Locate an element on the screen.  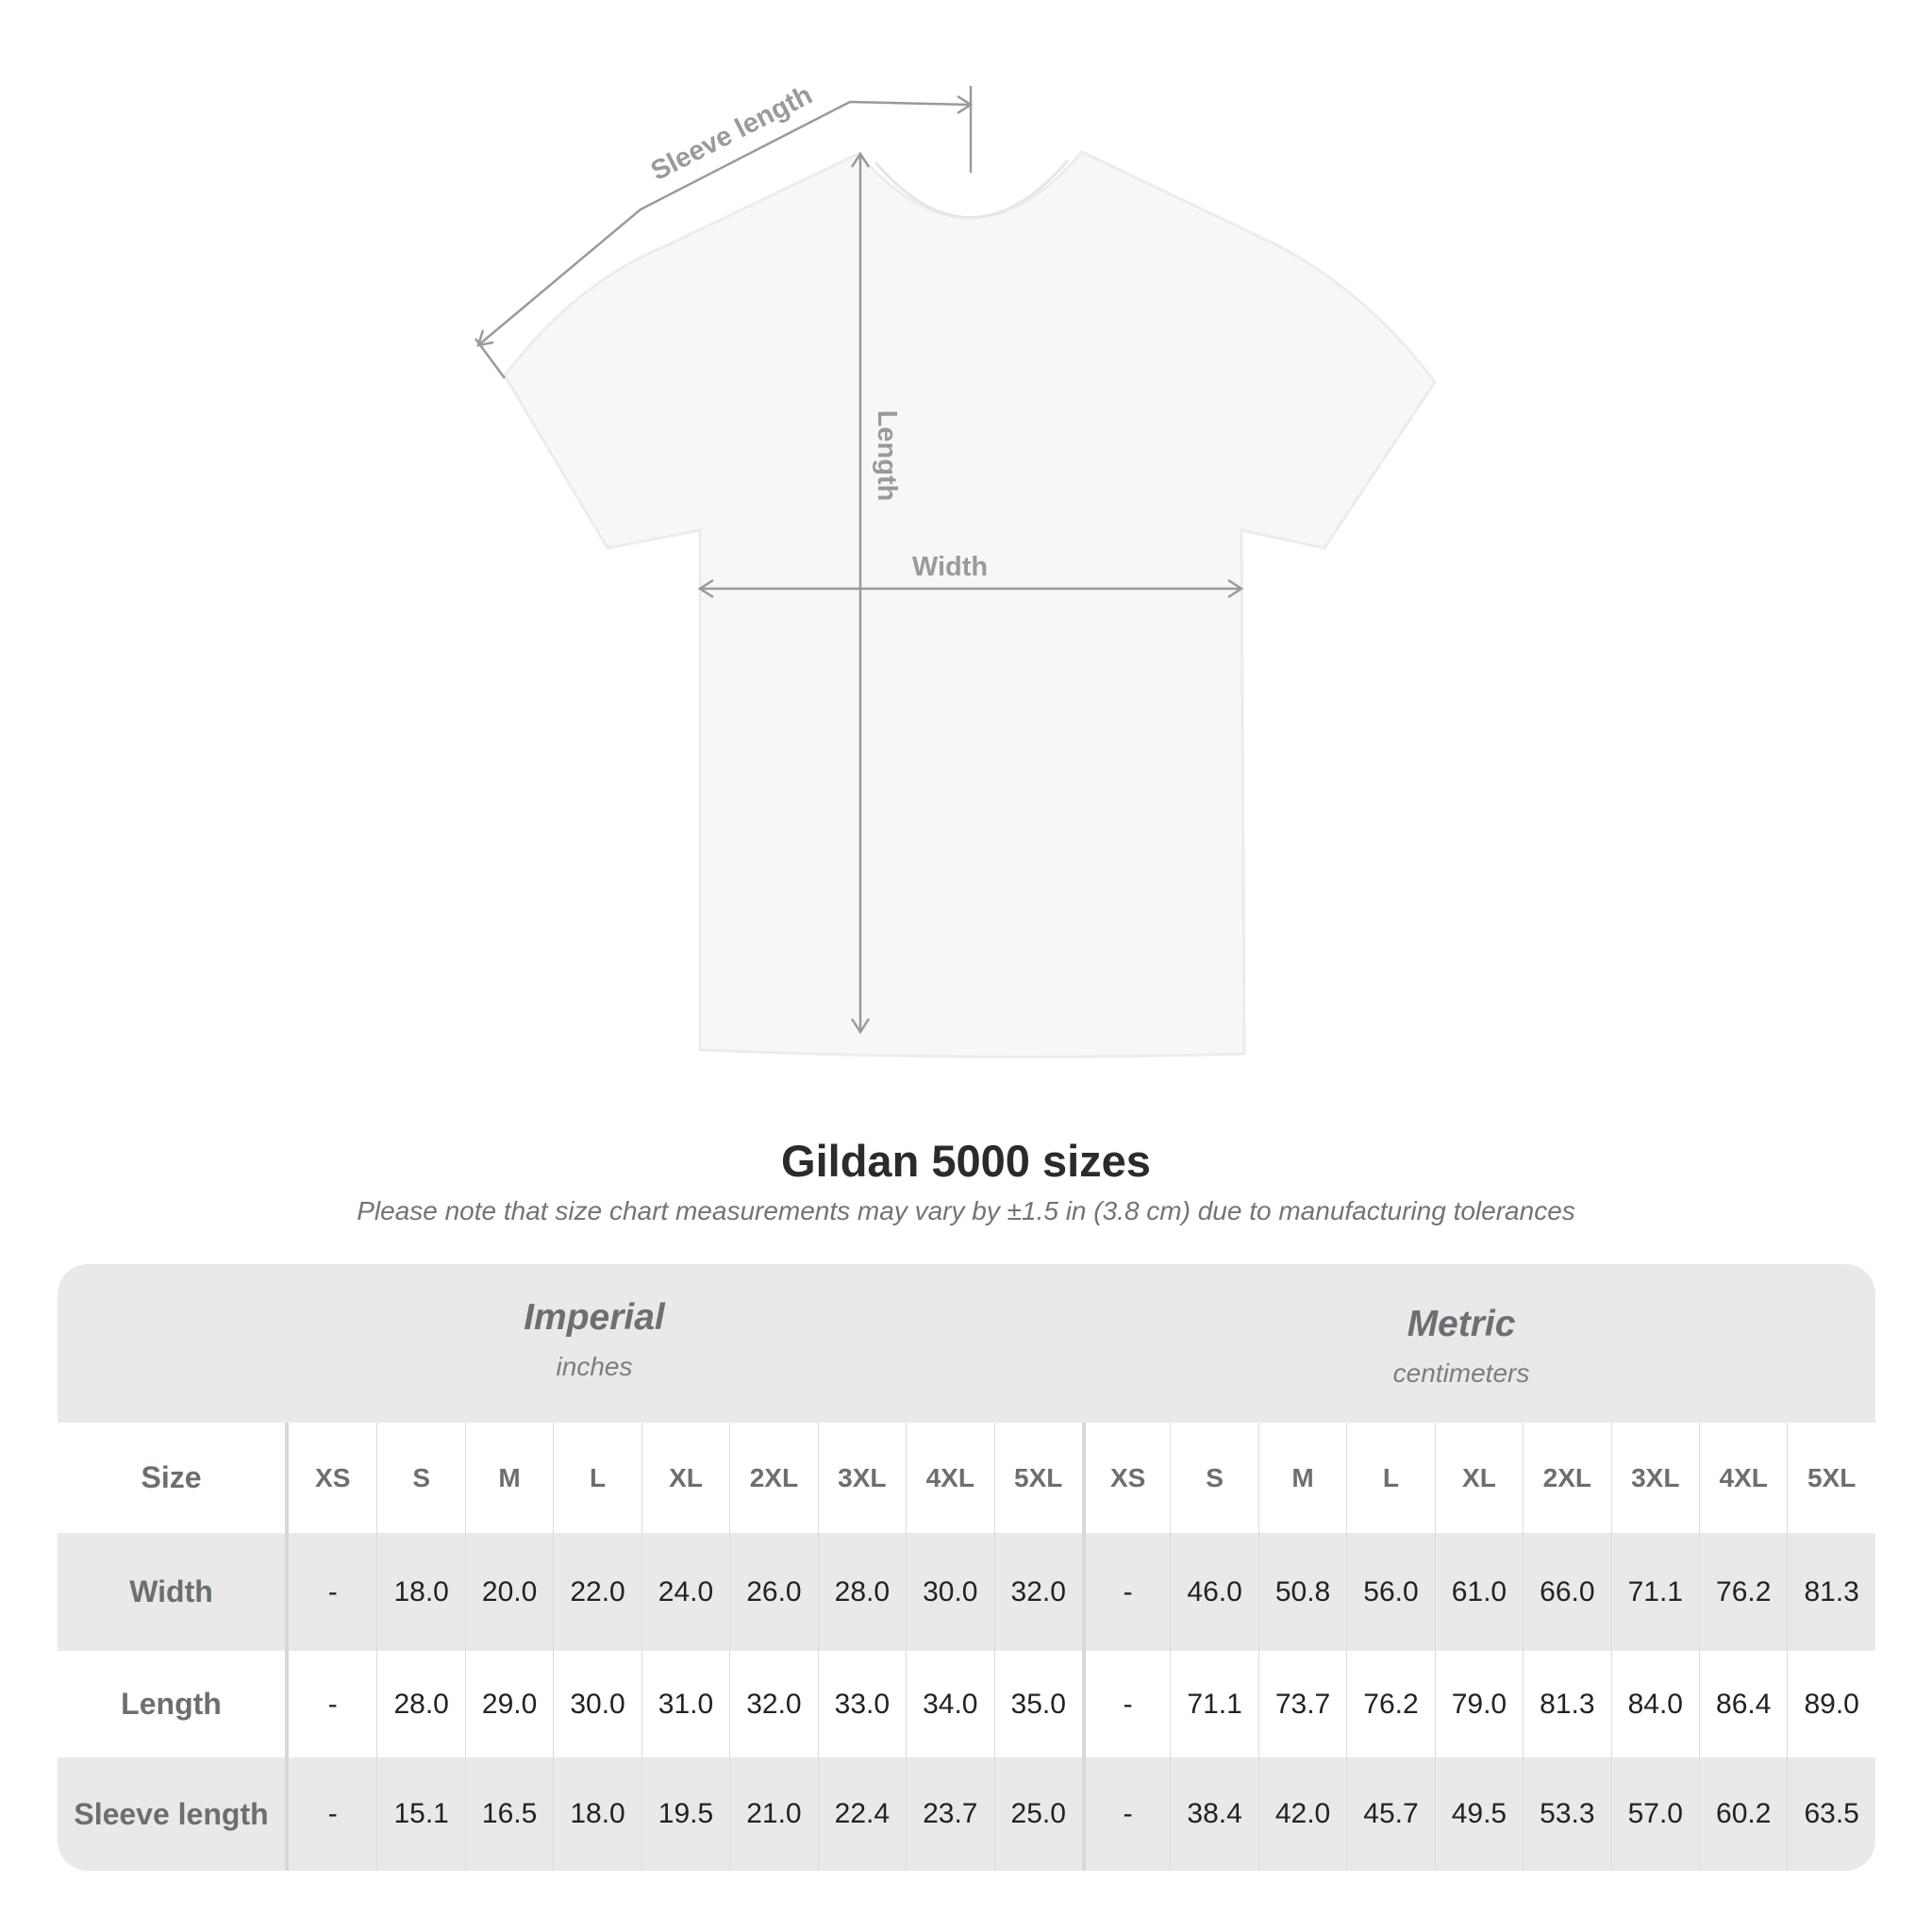
table-cell-metric: 46.0 is located at coordinates (1214, 1592).